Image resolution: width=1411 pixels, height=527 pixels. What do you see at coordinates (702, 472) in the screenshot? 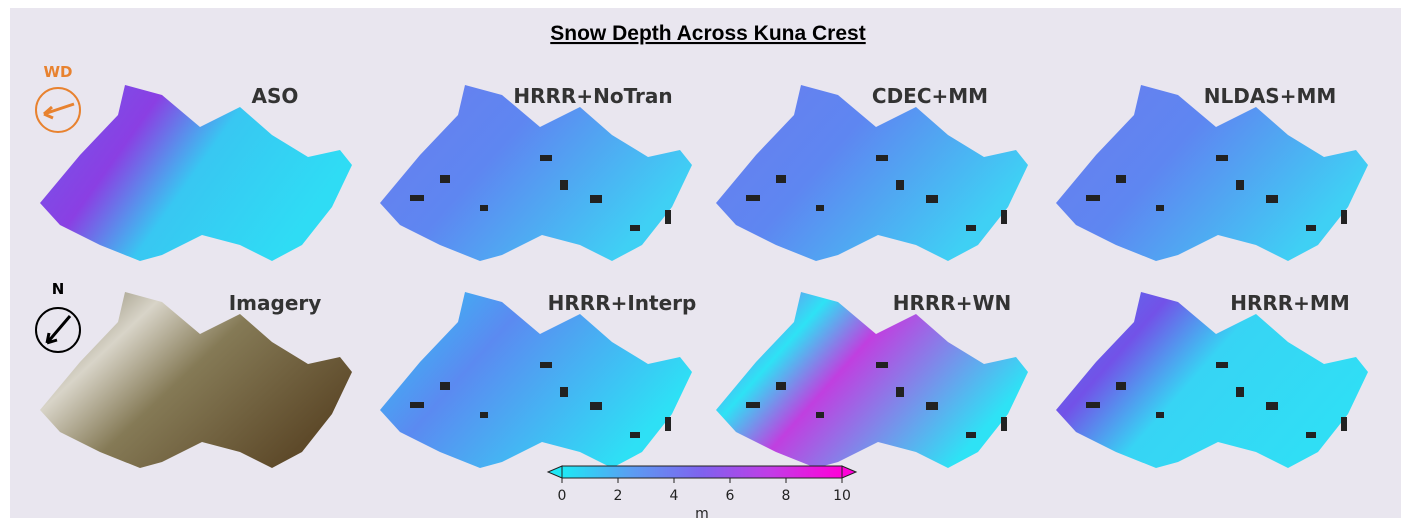
I see `colorbar-bar` at bounding box center [702, 472].